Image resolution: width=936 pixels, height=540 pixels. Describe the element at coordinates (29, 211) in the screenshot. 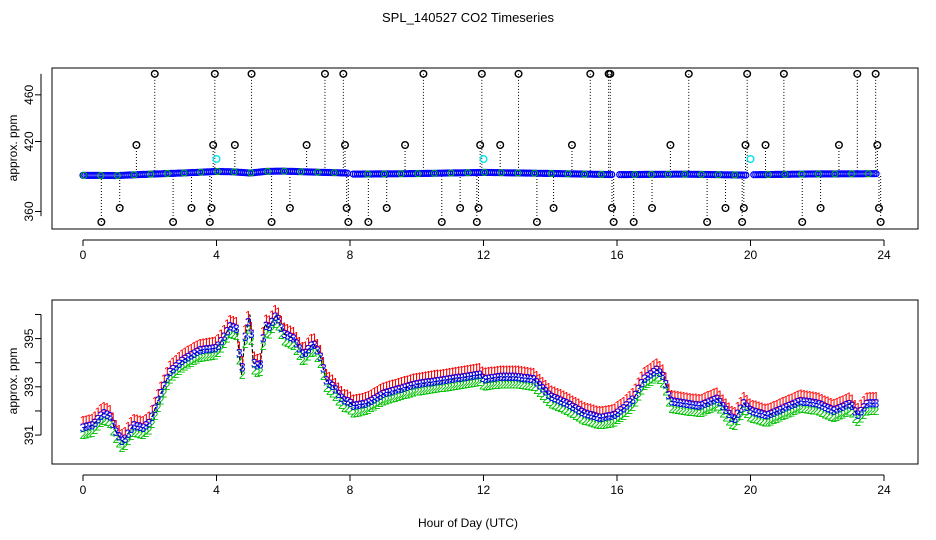

I see `top-y-tick-label: 360` at that location.